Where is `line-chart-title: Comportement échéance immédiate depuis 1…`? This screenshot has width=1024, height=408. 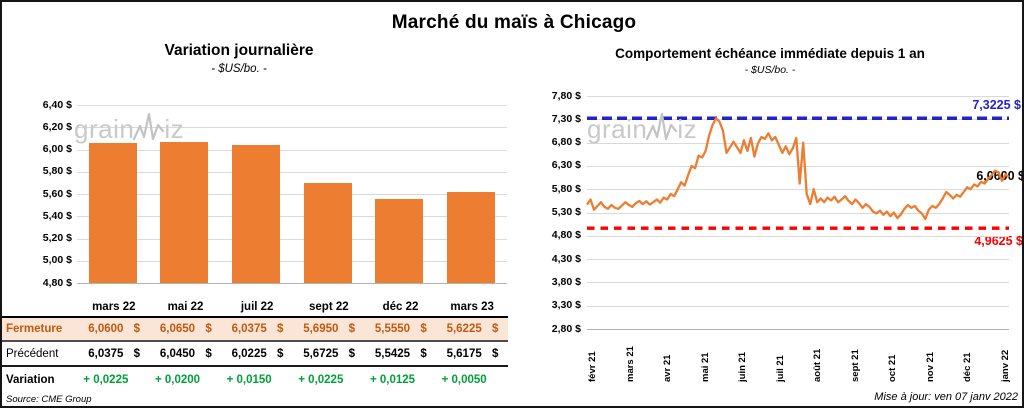 line-chart-title: Comportement échéance immédiate depuis 1… is located at coordinates (770, 53).